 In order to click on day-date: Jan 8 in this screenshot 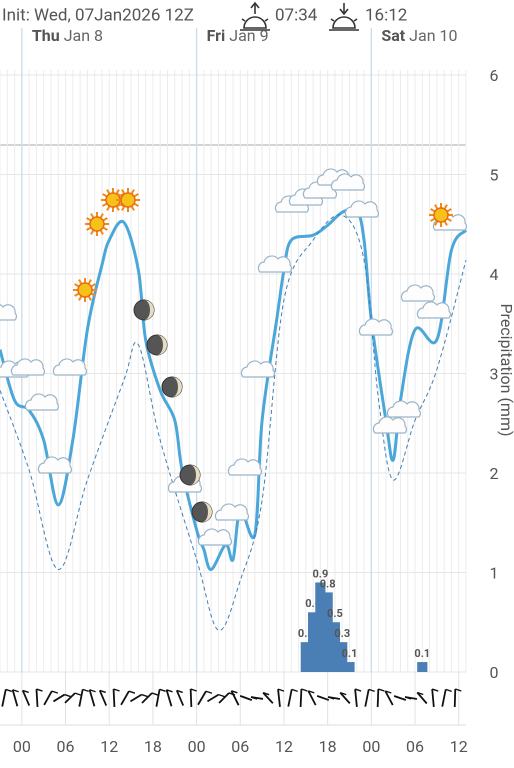, I will do `click(83, 35)`.